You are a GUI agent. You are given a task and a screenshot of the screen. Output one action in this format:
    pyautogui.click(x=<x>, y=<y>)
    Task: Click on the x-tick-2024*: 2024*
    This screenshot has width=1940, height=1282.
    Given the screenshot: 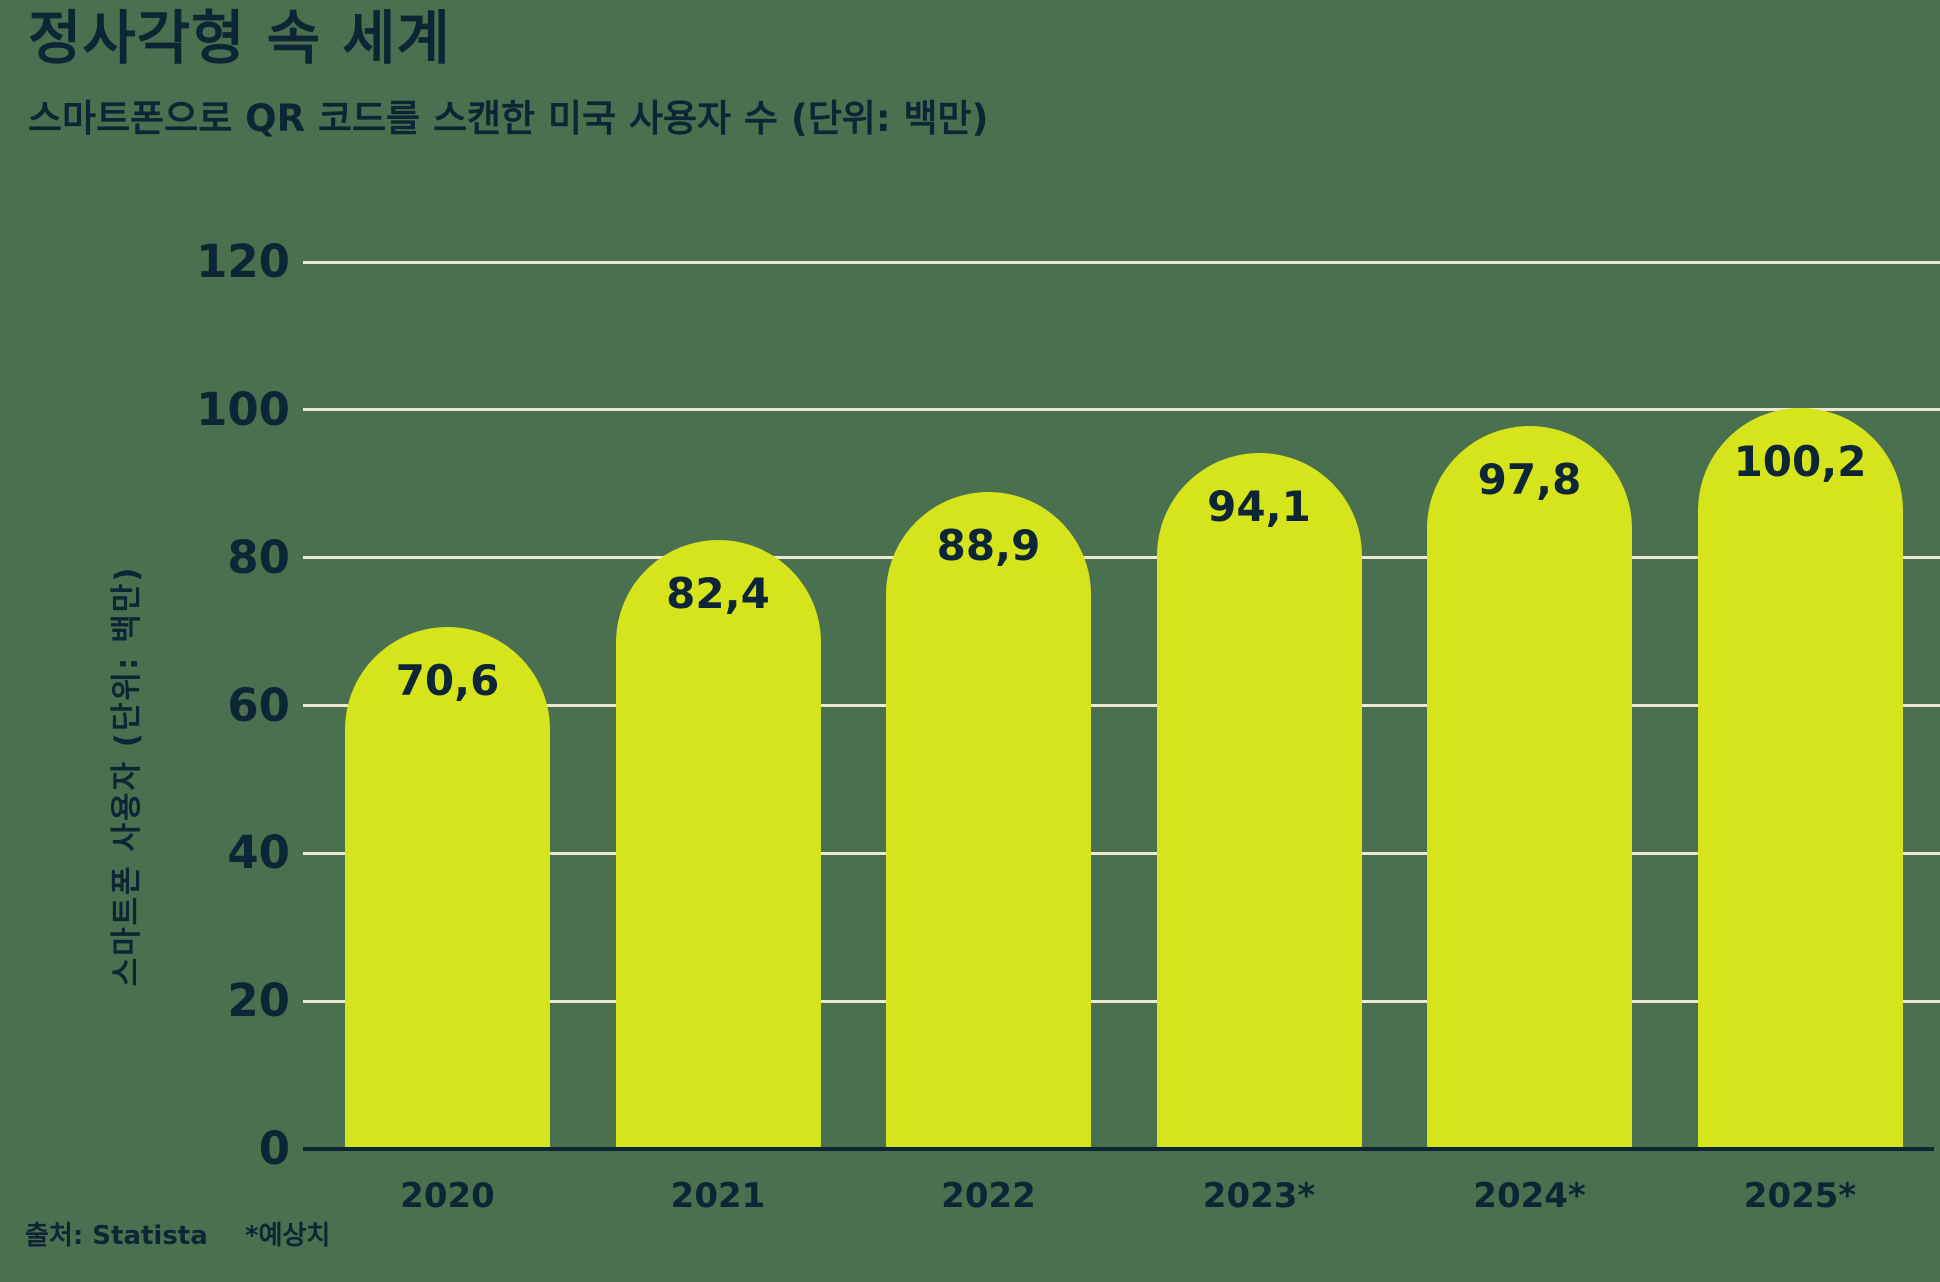 What is the action you would take?
    pyautogui.click(x=1529, y=1196)
    